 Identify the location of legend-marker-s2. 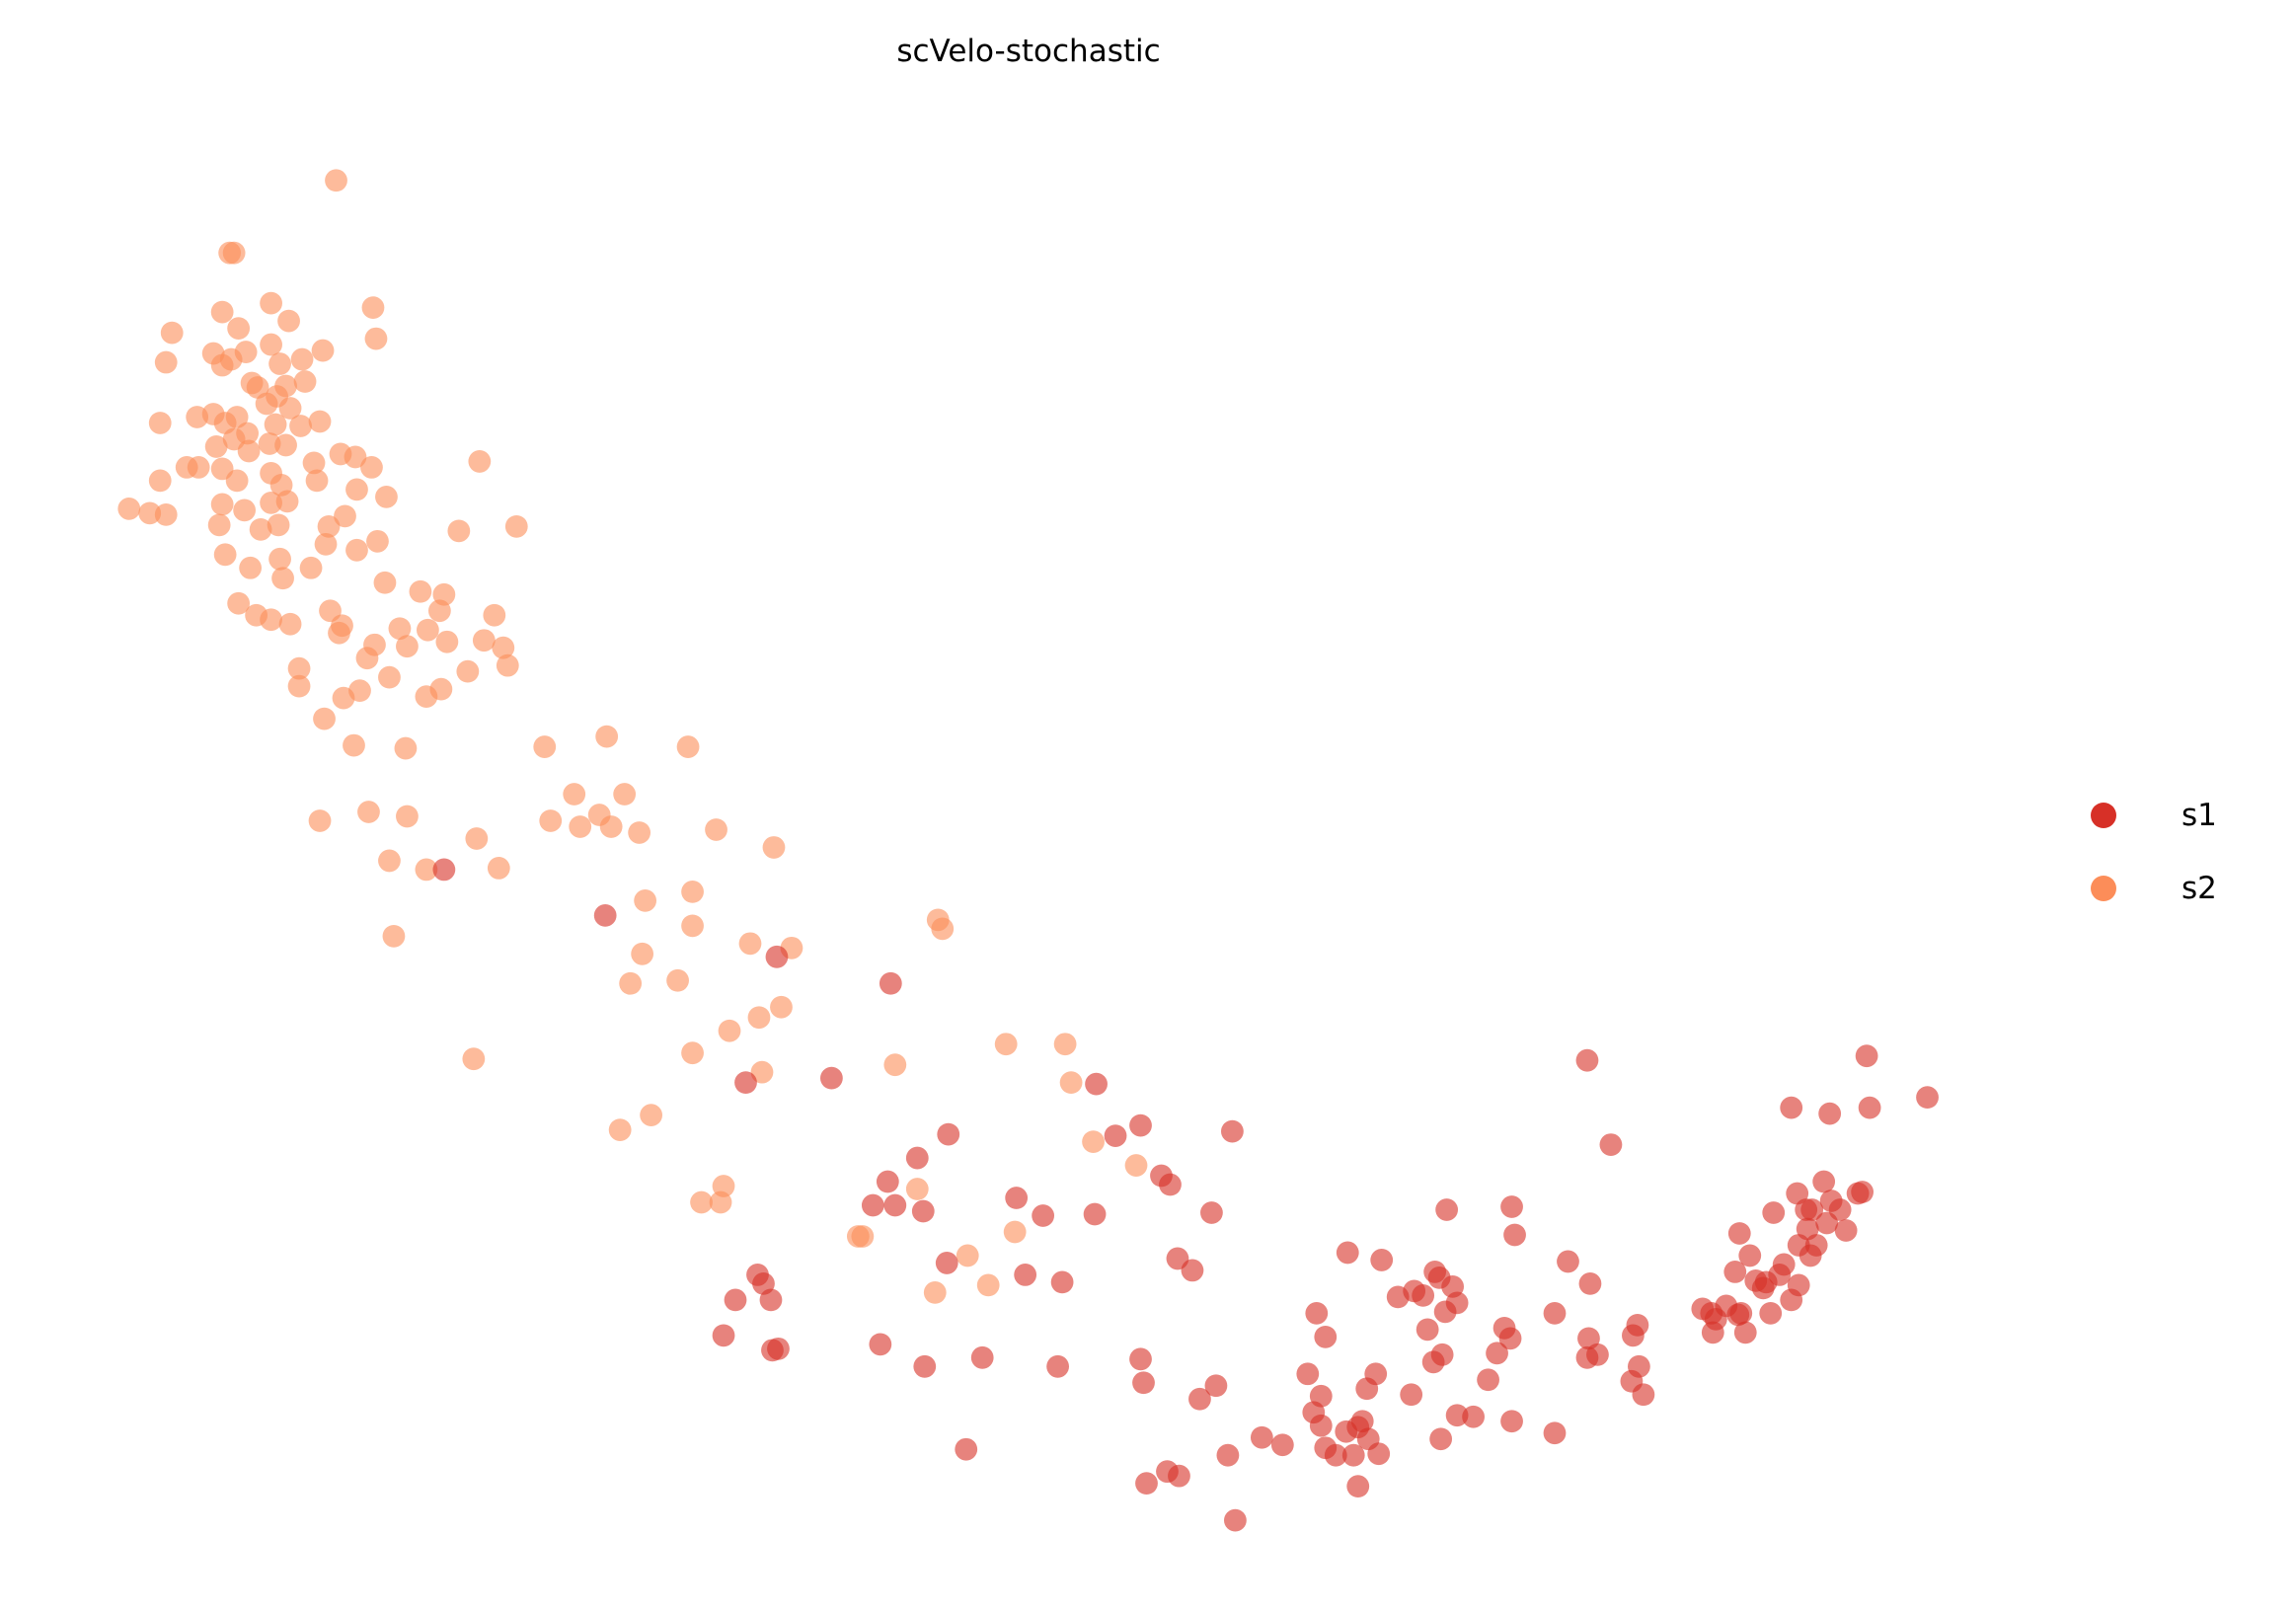
(2103, 889).